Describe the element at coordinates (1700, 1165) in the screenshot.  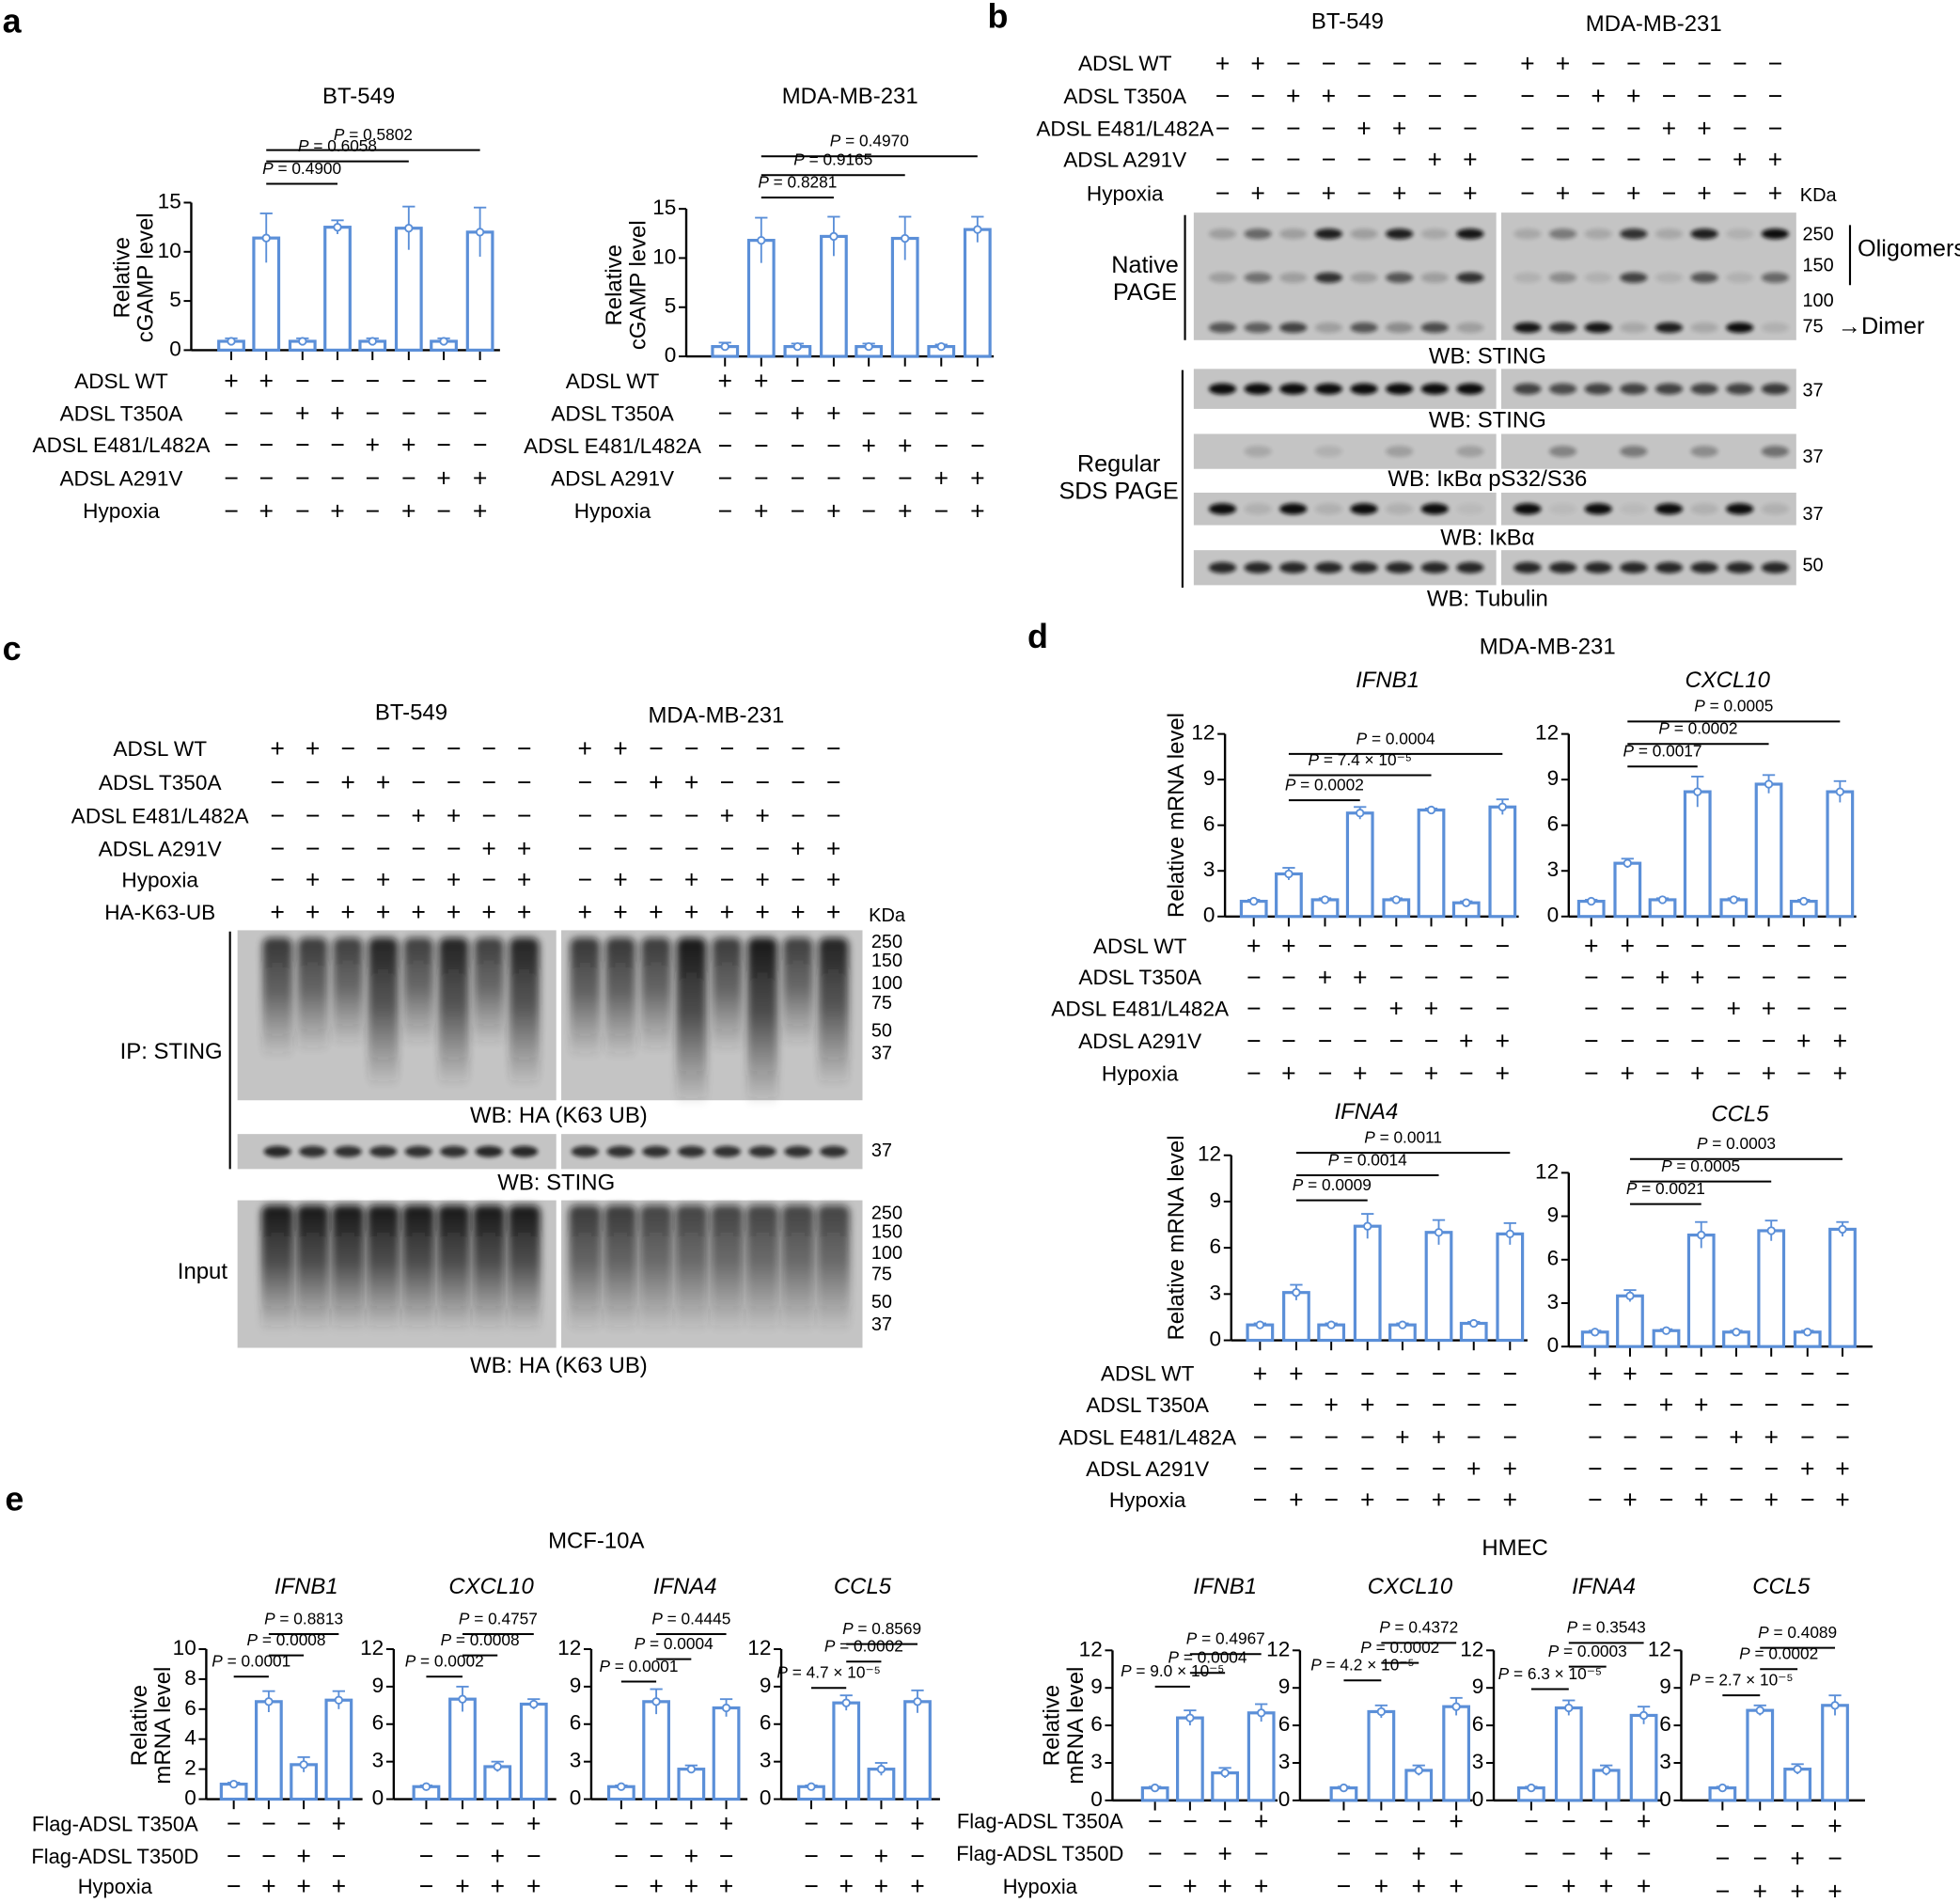
I see `p-value-label: P = 0.0005` at that location.